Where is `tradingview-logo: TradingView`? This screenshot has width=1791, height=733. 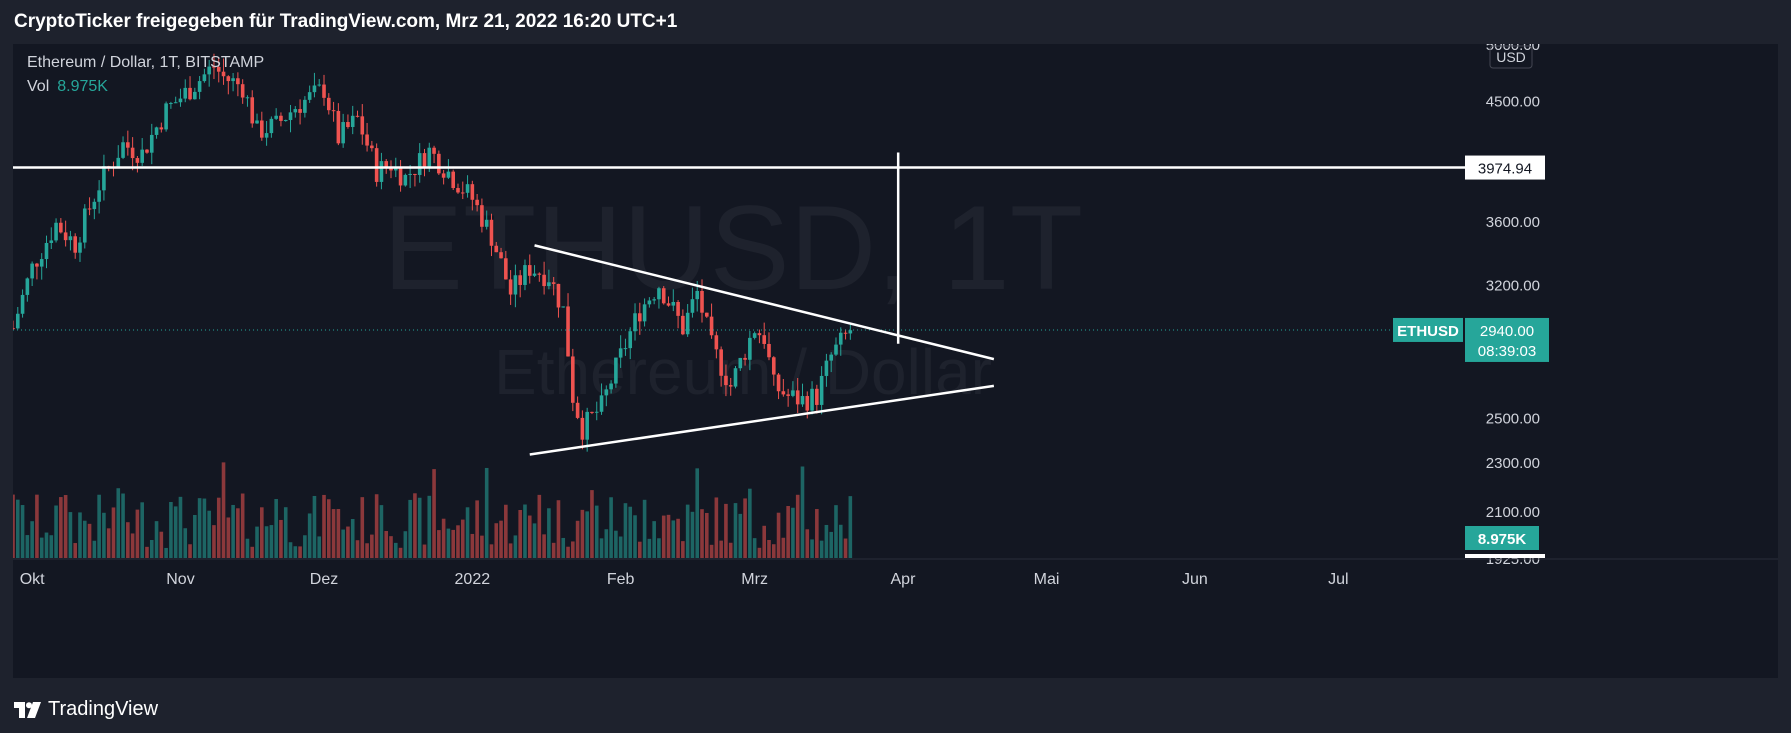
tradingview-logo: TradingView is located at coordinates (86, 709).